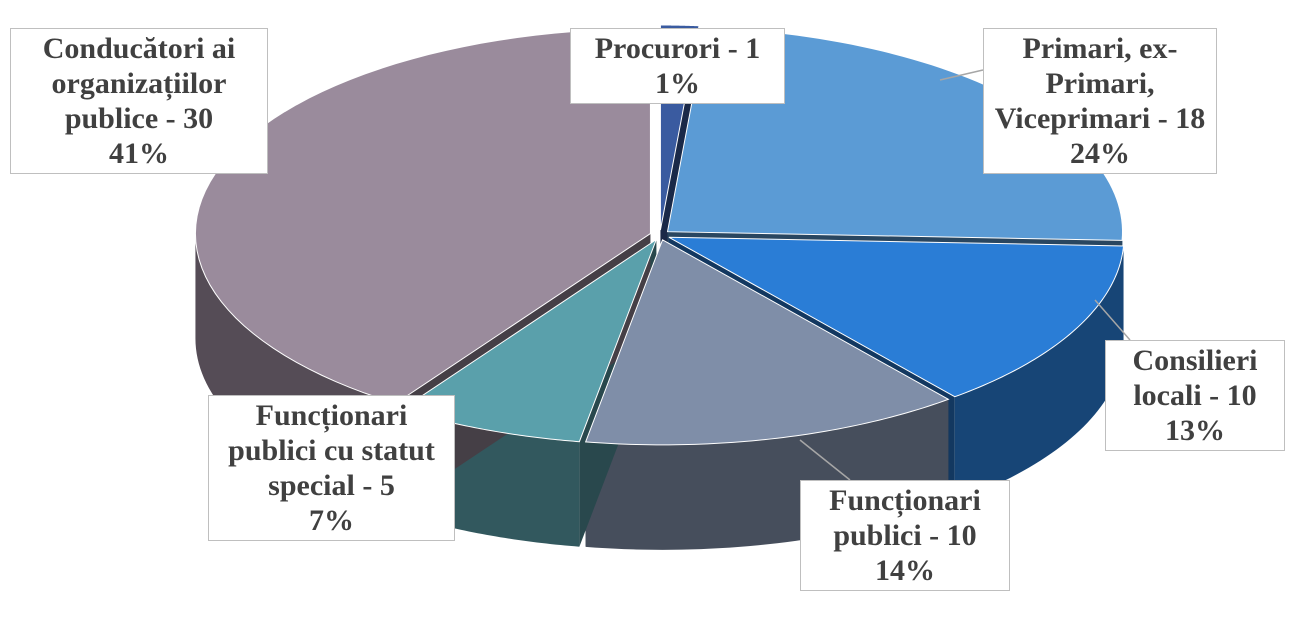 The width and height of the screenshot is (1304, 618). Describe the element at coordinates (331, 520) in the screenshot. I see `label-percent: 7%` at that location.